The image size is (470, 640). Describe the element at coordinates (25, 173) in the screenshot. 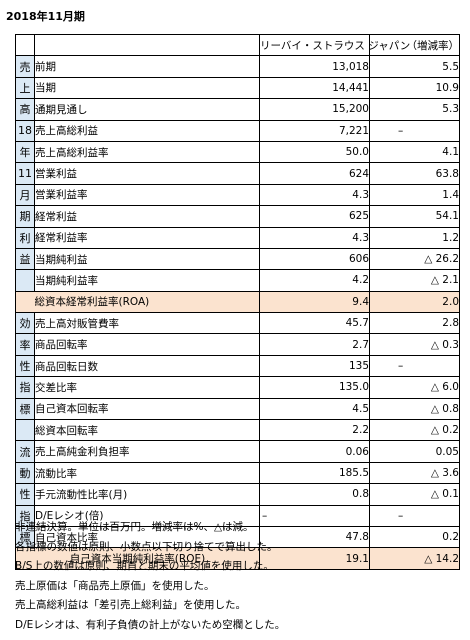

I see `section-char: 11` at that location.